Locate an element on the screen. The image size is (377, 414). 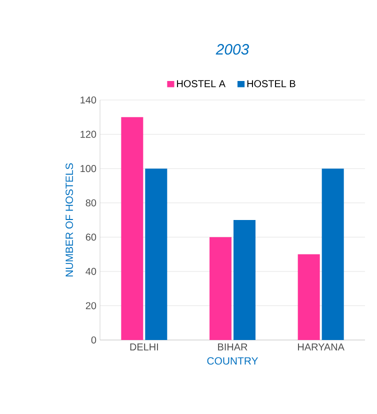
y-axis-title: NUMBER OF HOSTELS is located at coordinates (70, 219).